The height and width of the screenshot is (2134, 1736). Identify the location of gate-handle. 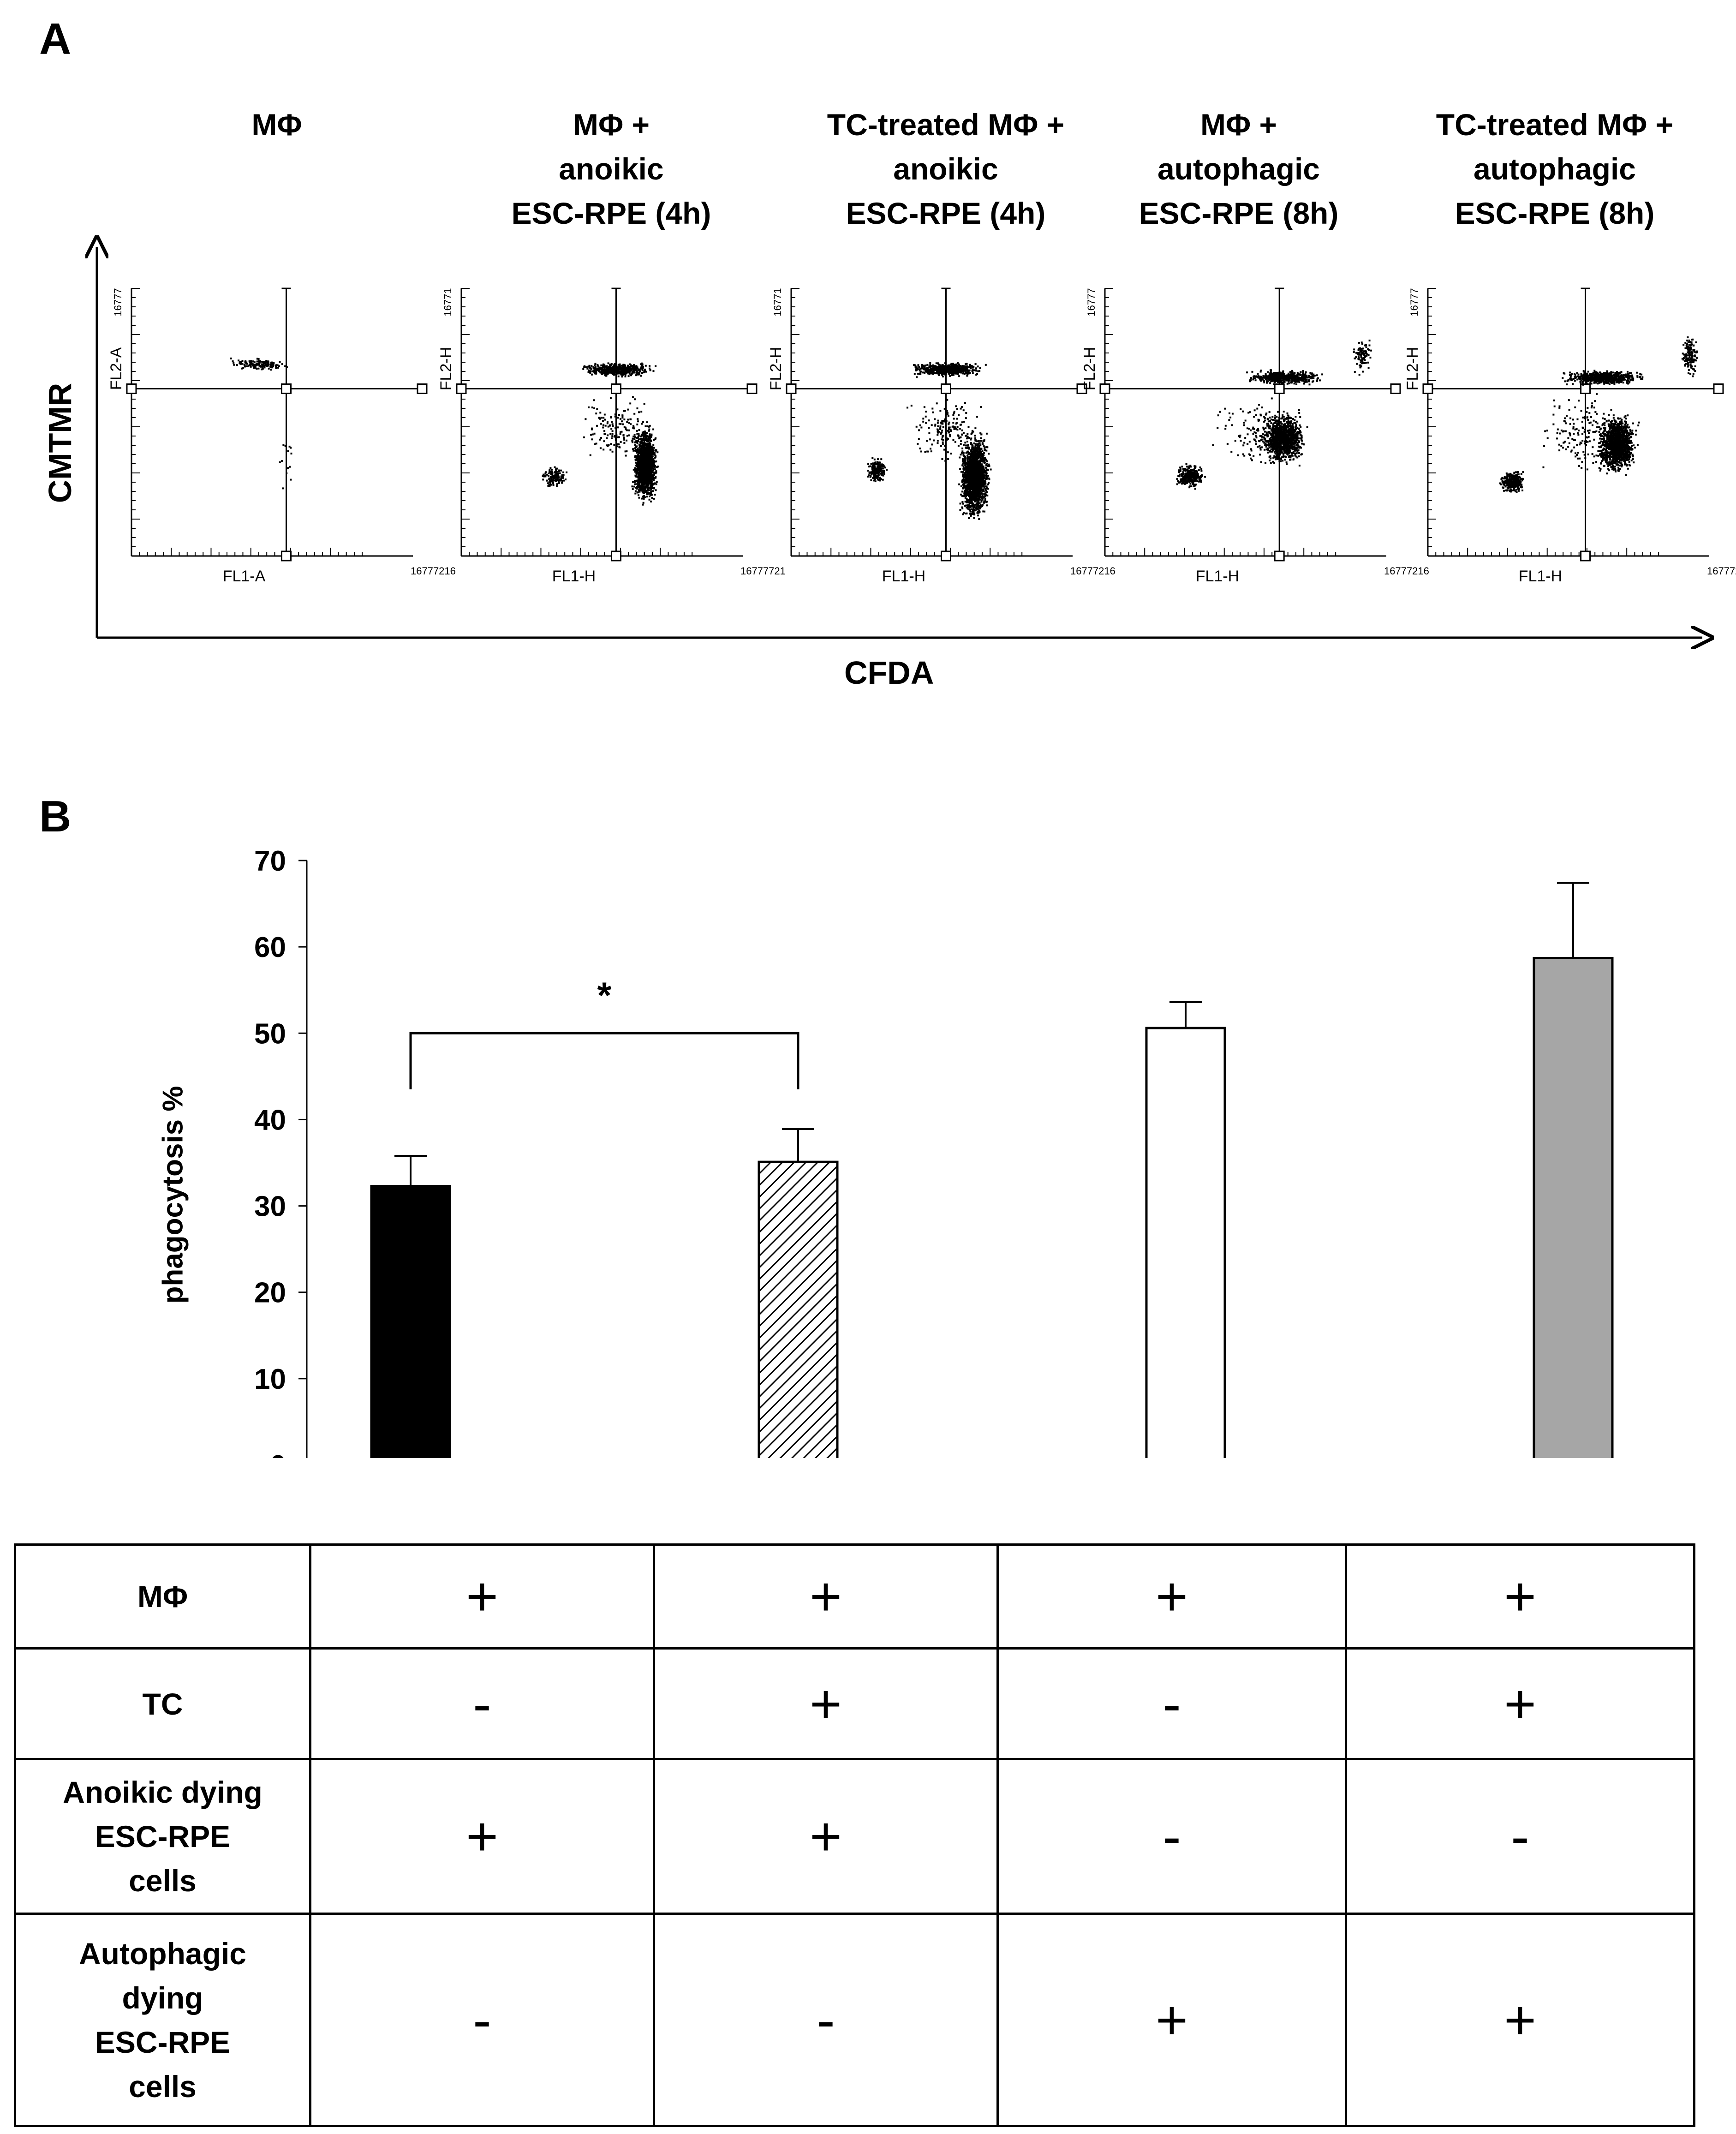
(287, 556).